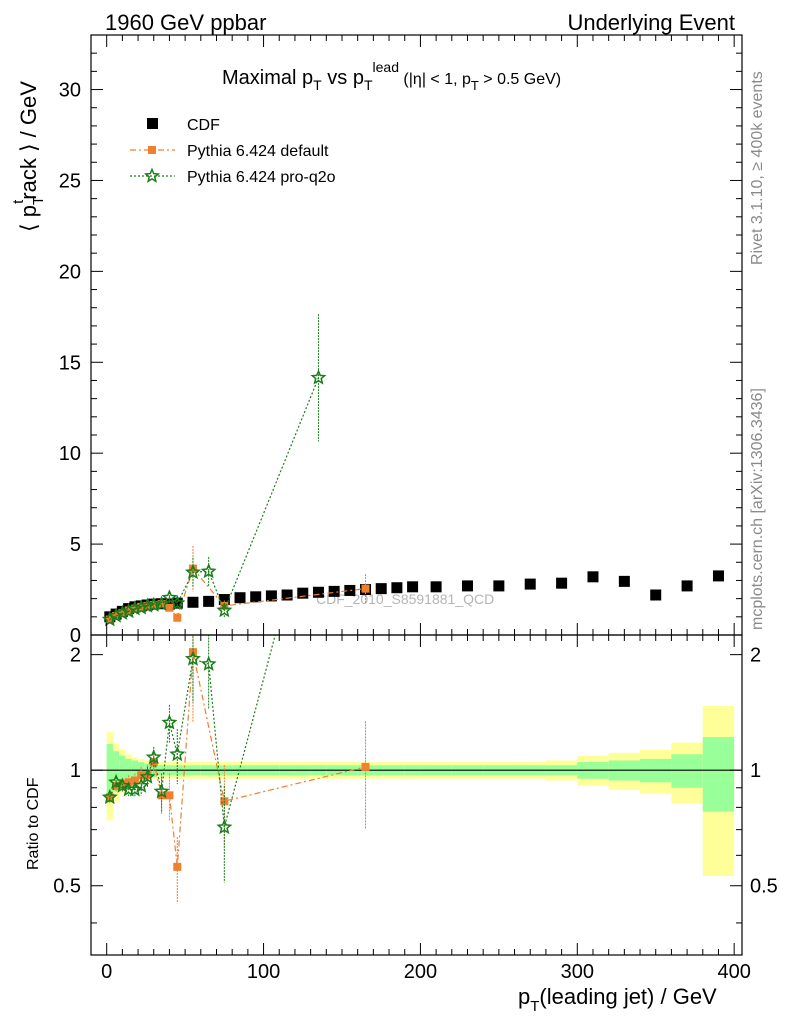 Image resolution: width=786 pixels, height=1024 pixels. Describe the element at coordinates (203, 125) in the screenshot. I see `legend-label-cdf: CDF` at that location.